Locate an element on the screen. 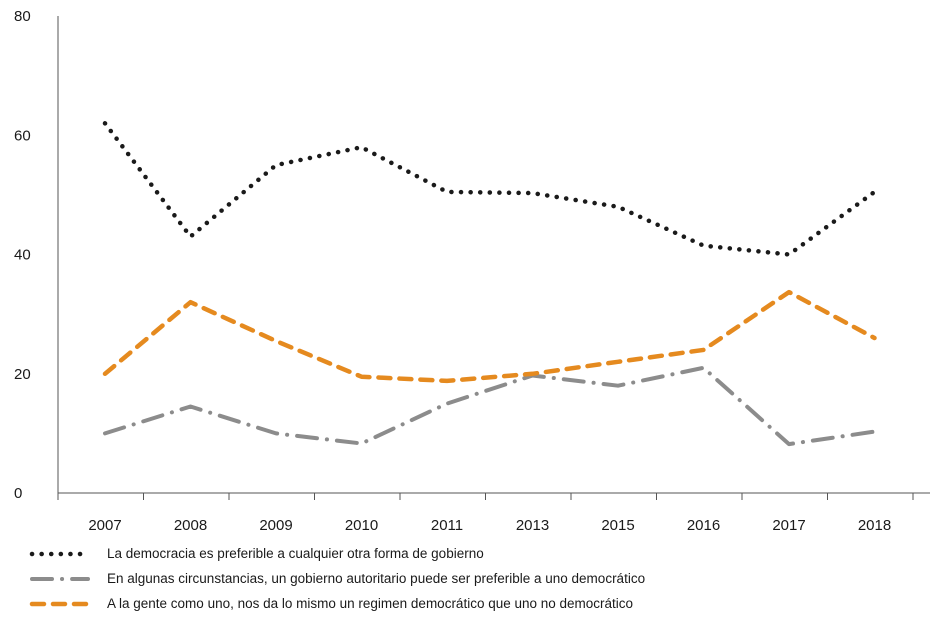 The image size is (946, 620). x-tick-label: 2017 is located at coordinates (788, 525).